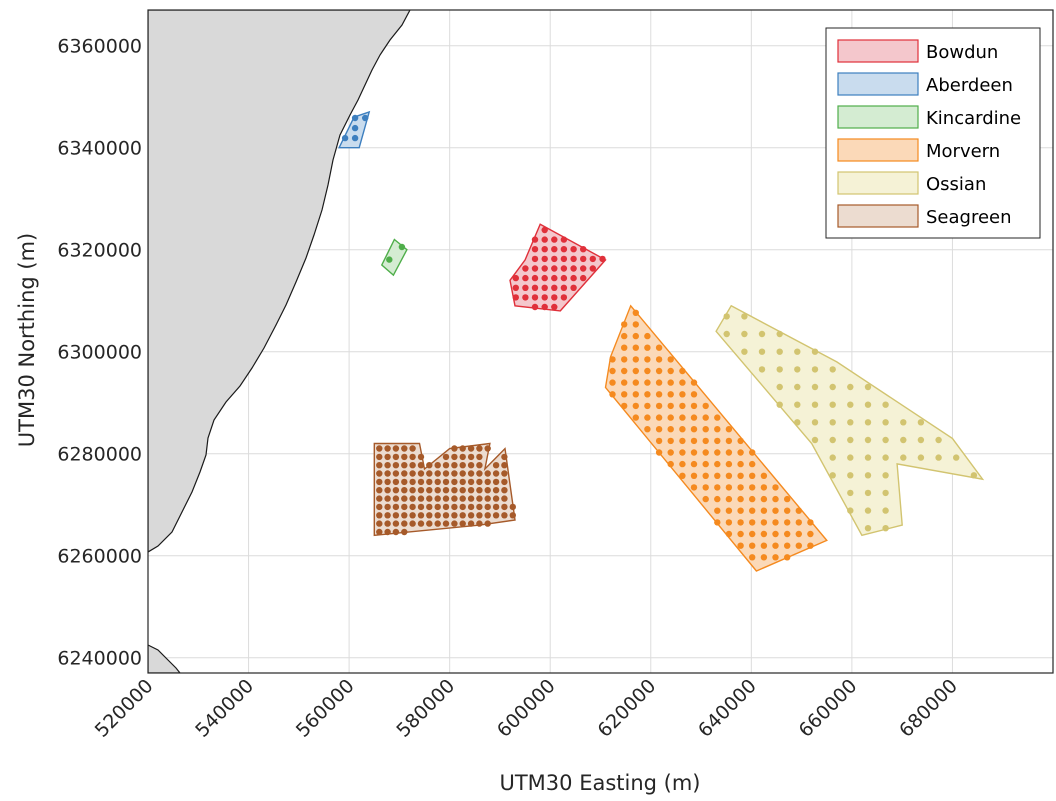 The height and width of the screenshot is (801, 1056). Describe the element at coordinates (526, 708) in the screenshot. I see `x-tick-label: 600000` at that location.